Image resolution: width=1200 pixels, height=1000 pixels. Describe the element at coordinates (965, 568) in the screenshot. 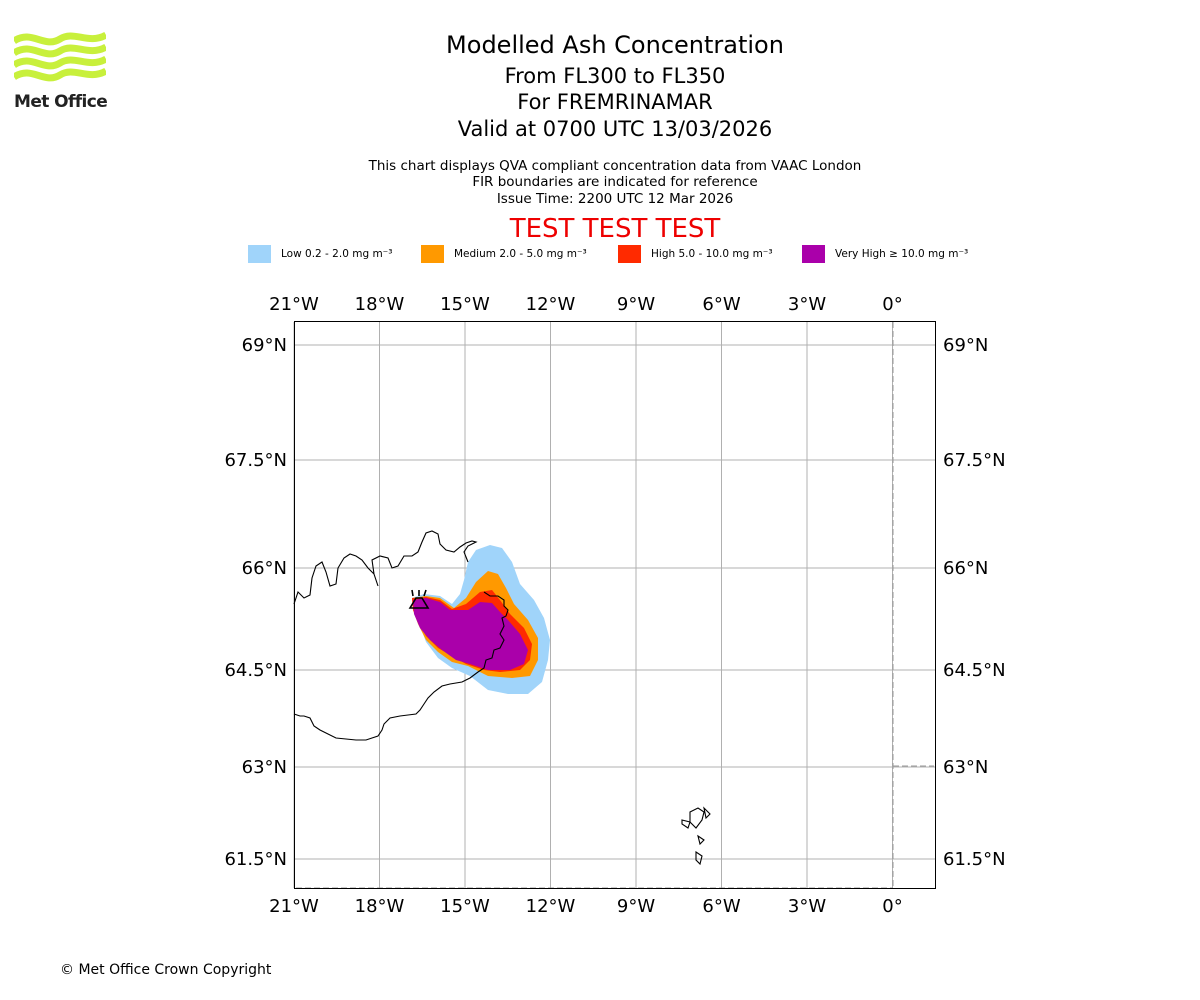

I see `lat-label-right: 66°N` at that location.